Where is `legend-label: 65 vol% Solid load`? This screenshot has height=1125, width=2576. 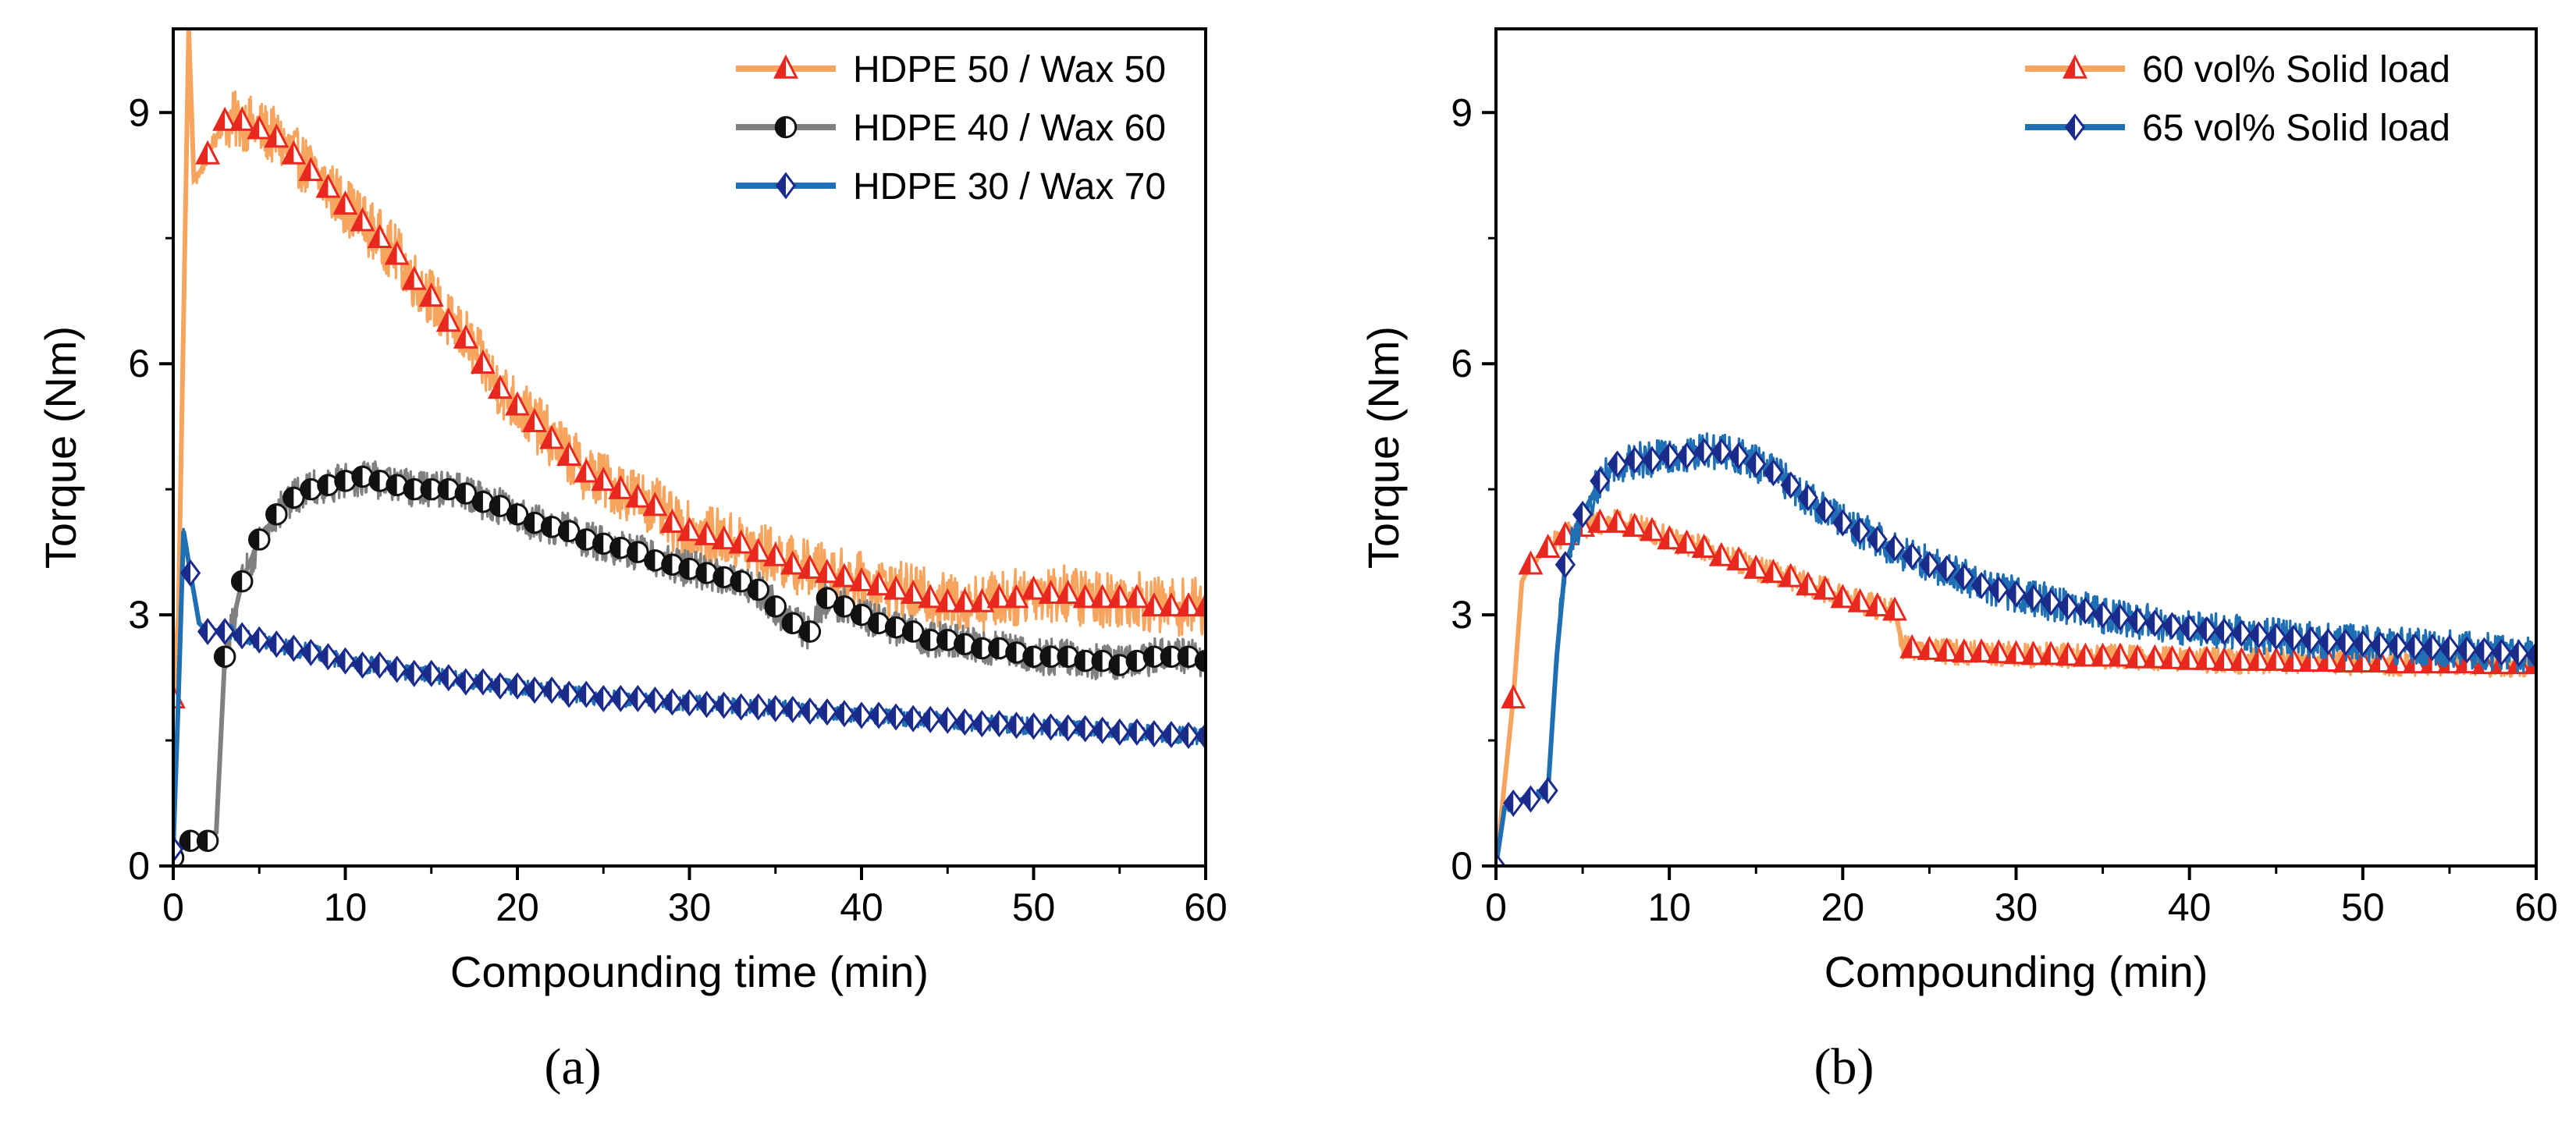
legend-label: 65 vol% Solid load is located at coordinates (2296, 128).